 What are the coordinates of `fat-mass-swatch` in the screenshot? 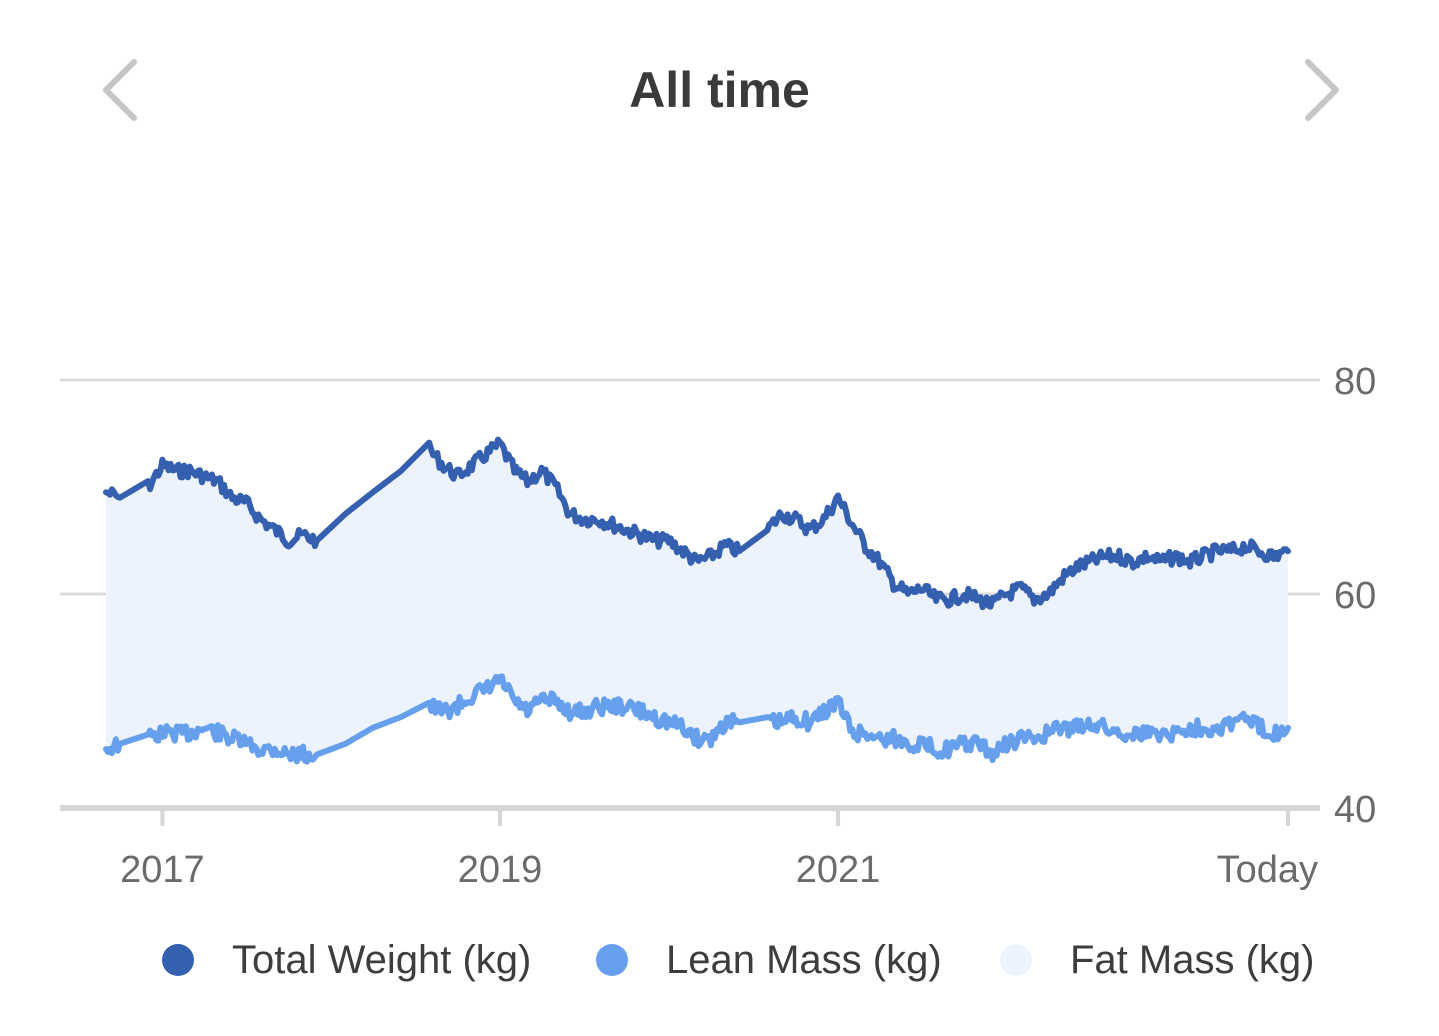 It's located at (1016, 960).